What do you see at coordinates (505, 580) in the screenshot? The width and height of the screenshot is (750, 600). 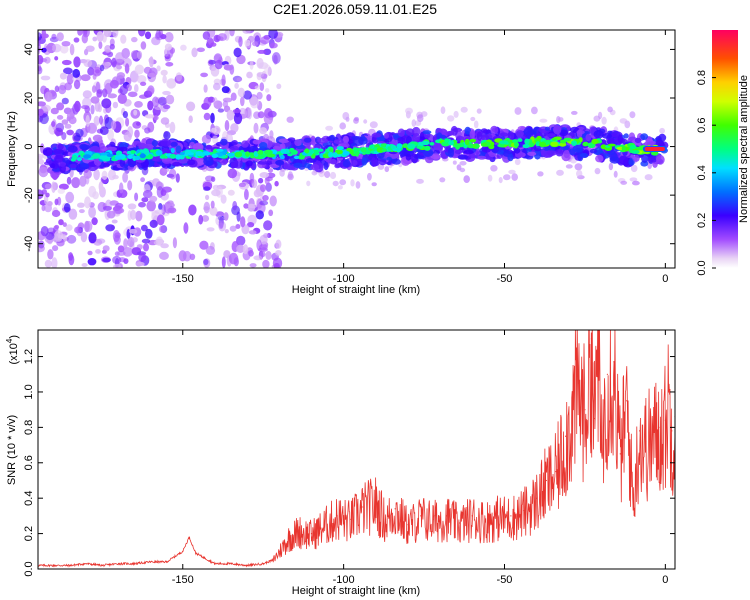 I see `snr-x-tick-label: -50` at bounding box center [505, 580].